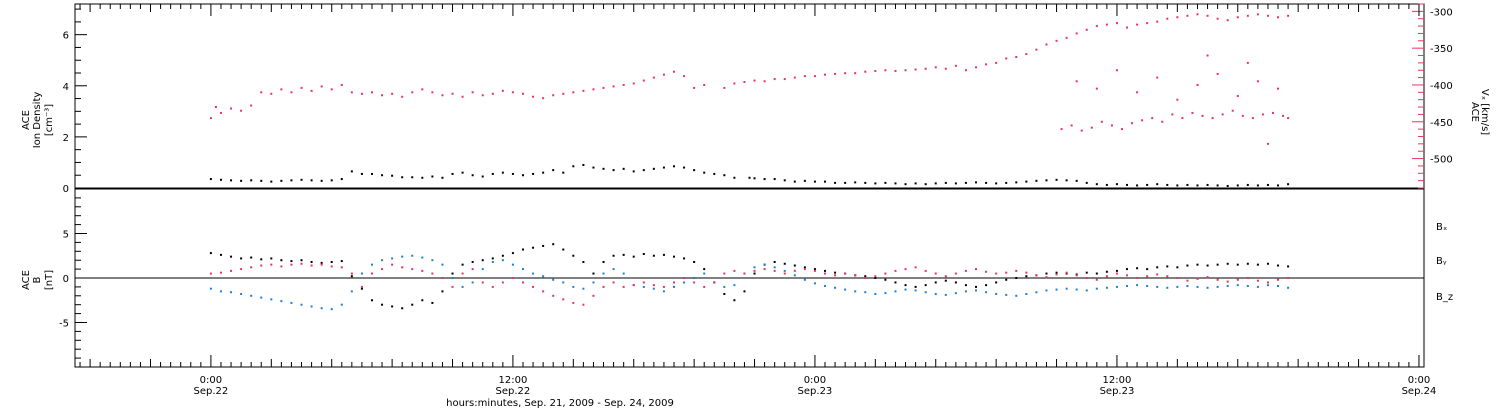  Describe the element at coordinates (26, 280) in the screenshot. I see `bottom-ylabel-line1: ACE` at that location.